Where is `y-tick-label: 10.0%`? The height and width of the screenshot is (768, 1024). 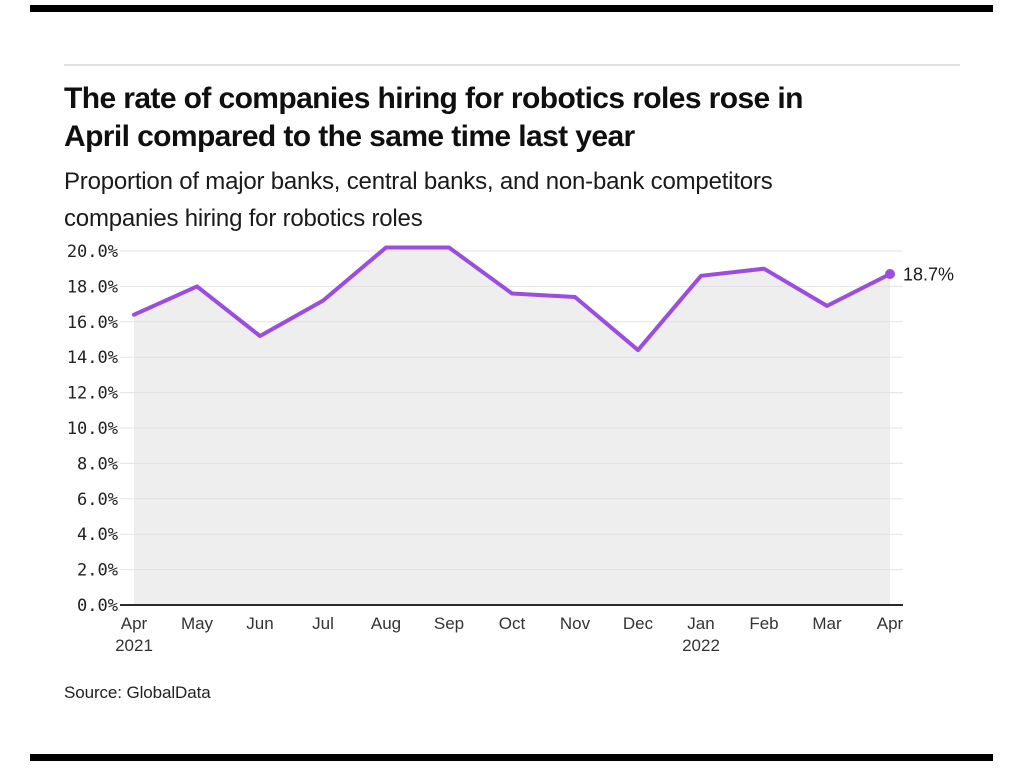
y-tick-label: 10.0% is located at coordinates (92, 429).